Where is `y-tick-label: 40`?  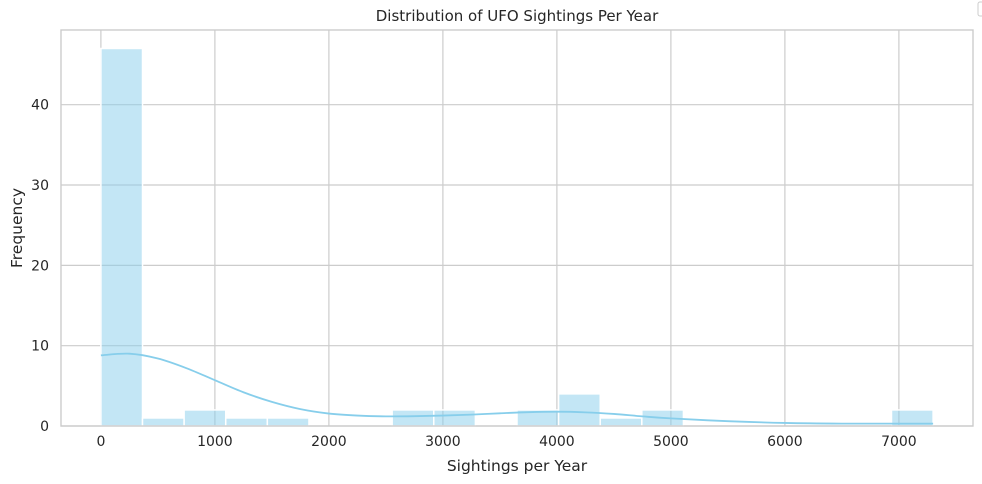
y-tick-label: 40 is located at coordinates (40, 106).